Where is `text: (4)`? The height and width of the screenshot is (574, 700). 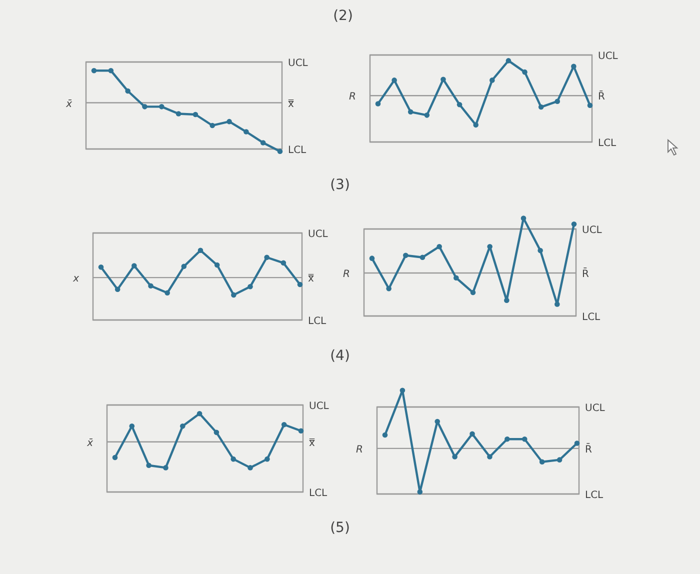
text: (4) is located at coordinates (340, 356).